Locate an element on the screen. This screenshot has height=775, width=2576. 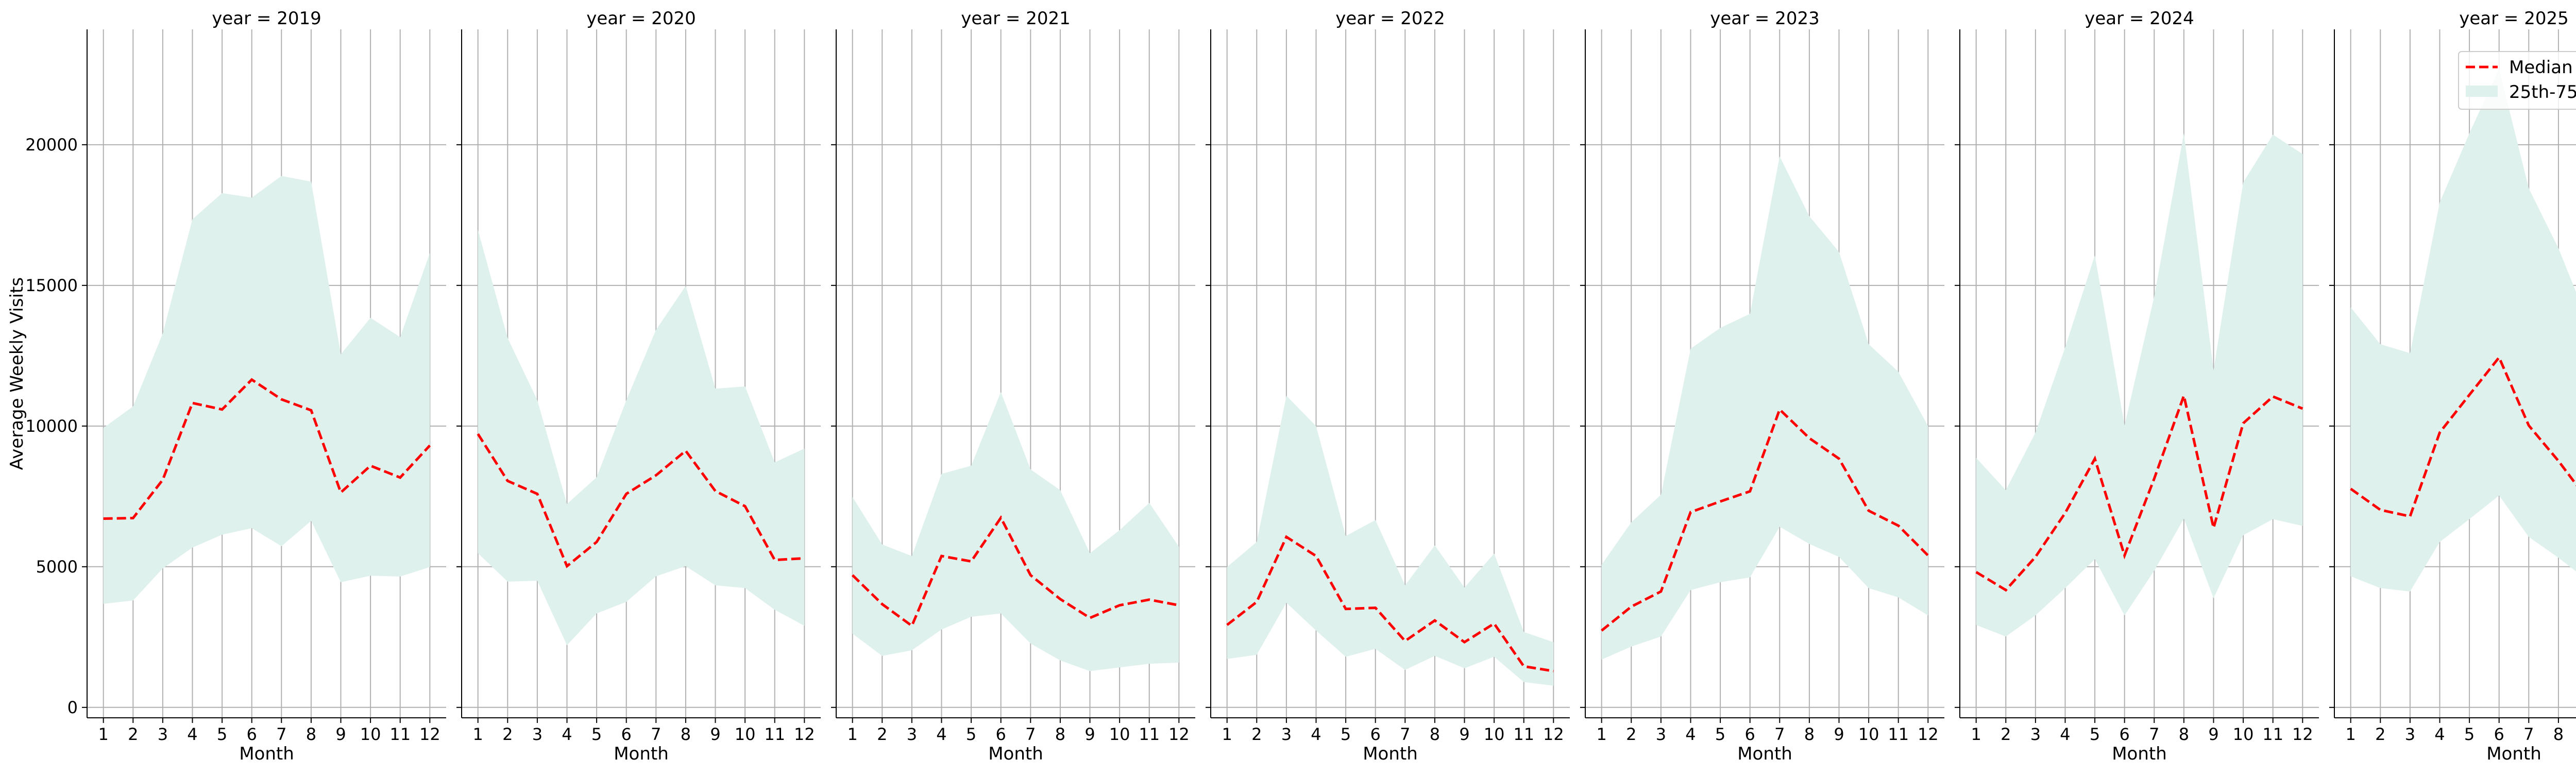
panel-title: year = 2024 is located at coordinates (2139, 19).